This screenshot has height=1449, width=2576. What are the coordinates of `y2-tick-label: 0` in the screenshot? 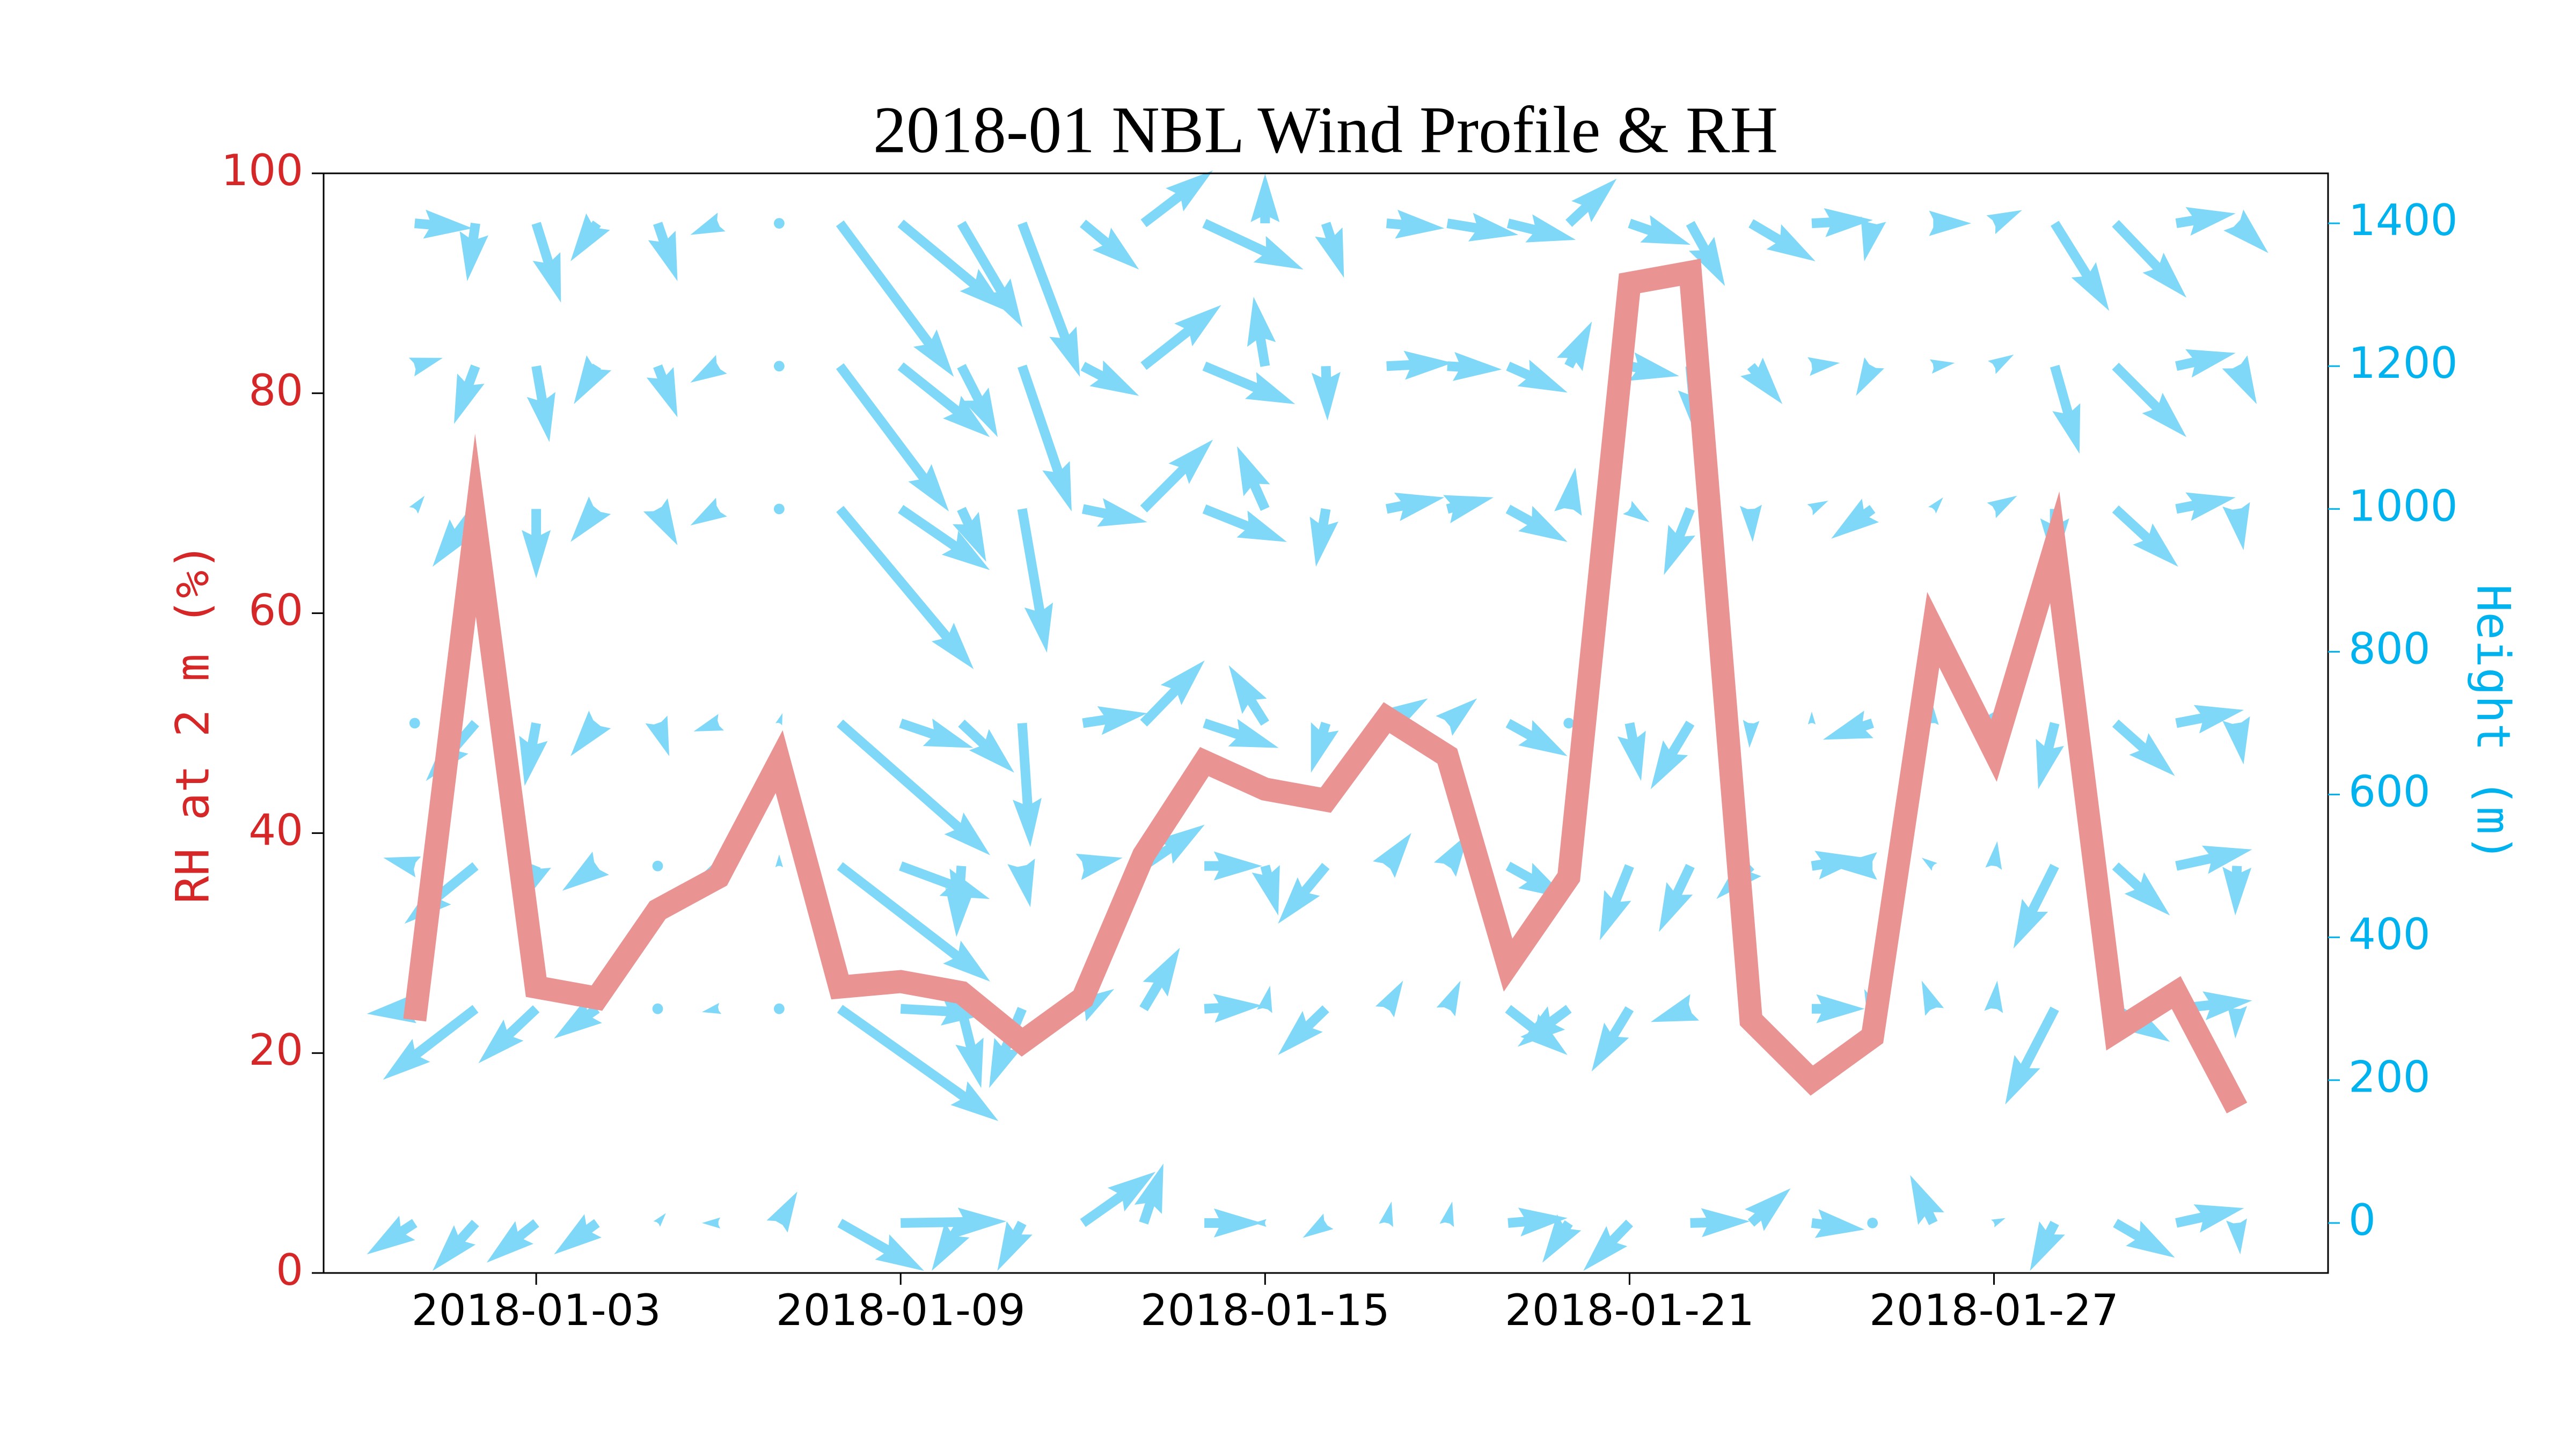 It's located at (2362, 1220).